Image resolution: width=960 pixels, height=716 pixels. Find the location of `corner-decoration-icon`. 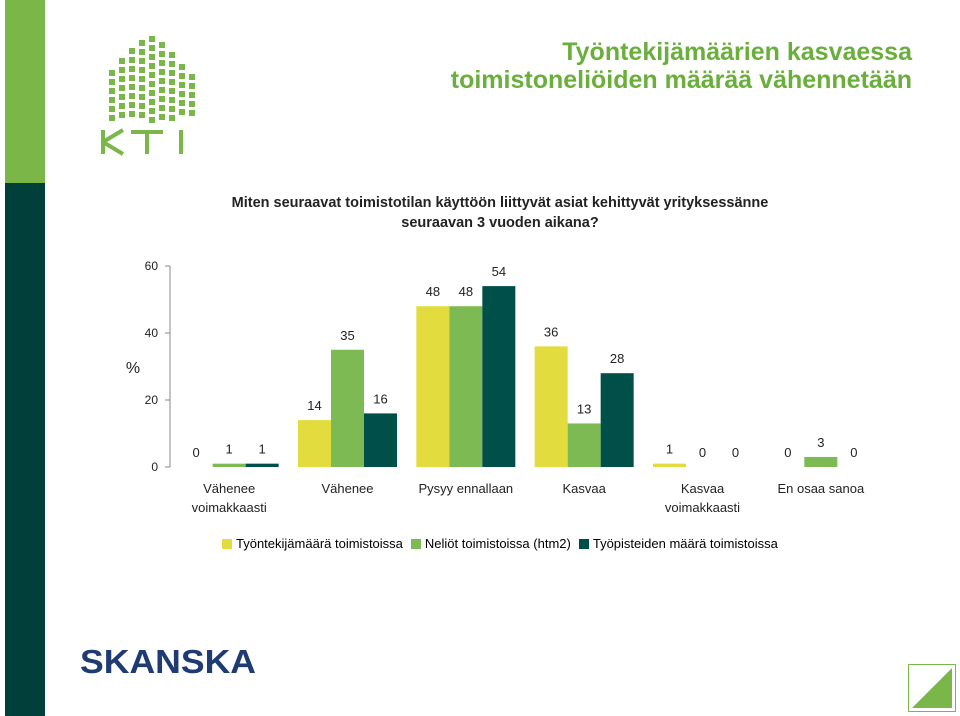

corner-decoration-icon is located at coordinates (932, 688).